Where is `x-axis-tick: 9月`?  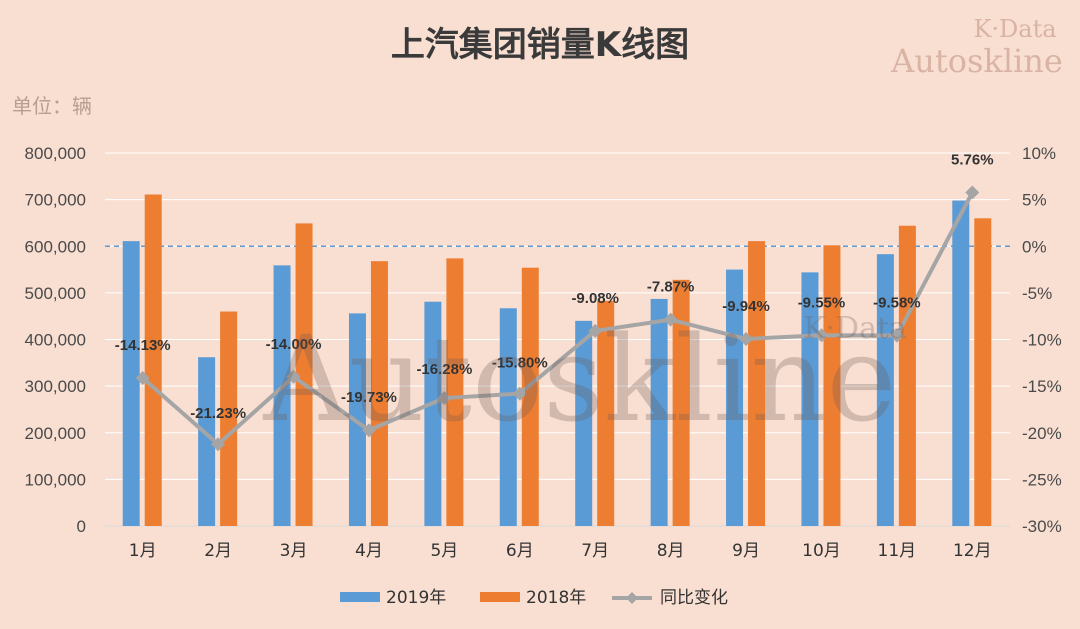
x-axis-tick: 9月 is located at coordinates (746, 551).